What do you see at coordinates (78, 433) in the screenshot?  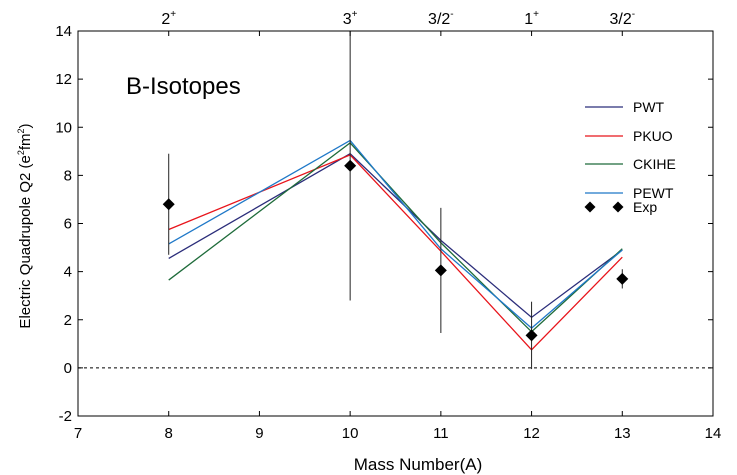 I see `x-tick-label: 7` at bounding box center [78, 433].